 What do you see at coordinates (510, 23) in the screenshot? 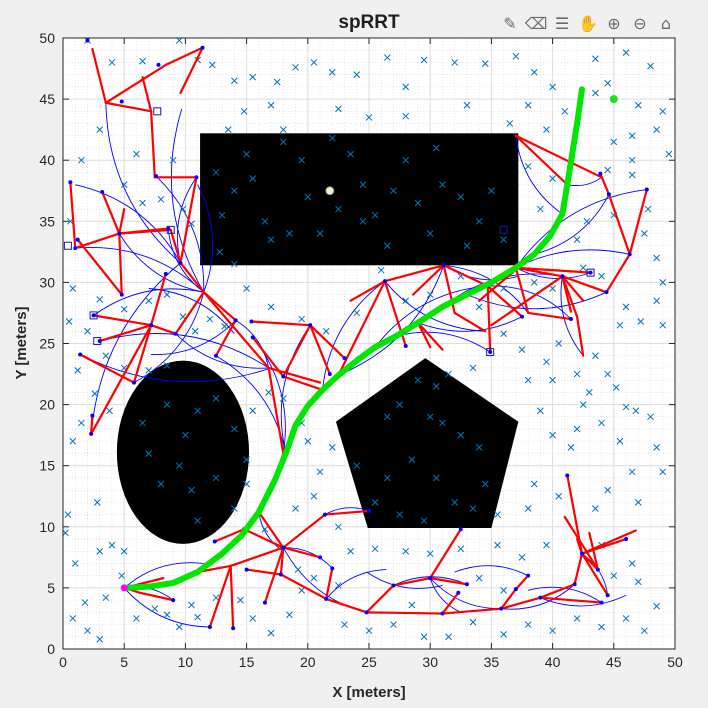
I see `brush-icon: ✎` at bounding box center [510, 23].